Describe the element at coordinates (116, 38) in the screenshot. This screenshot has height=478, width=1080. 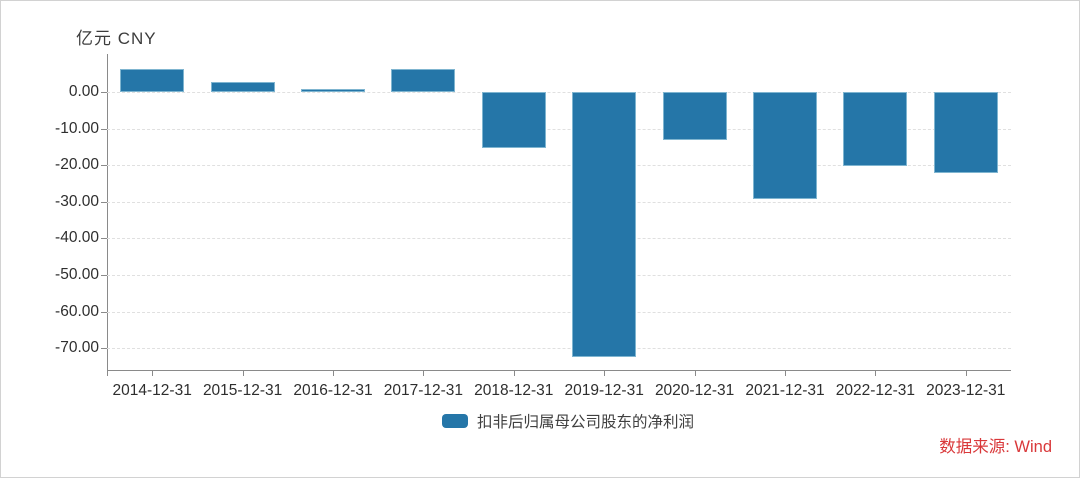
I see `y-axis-unit-label: 亿元 CNY` at that location.